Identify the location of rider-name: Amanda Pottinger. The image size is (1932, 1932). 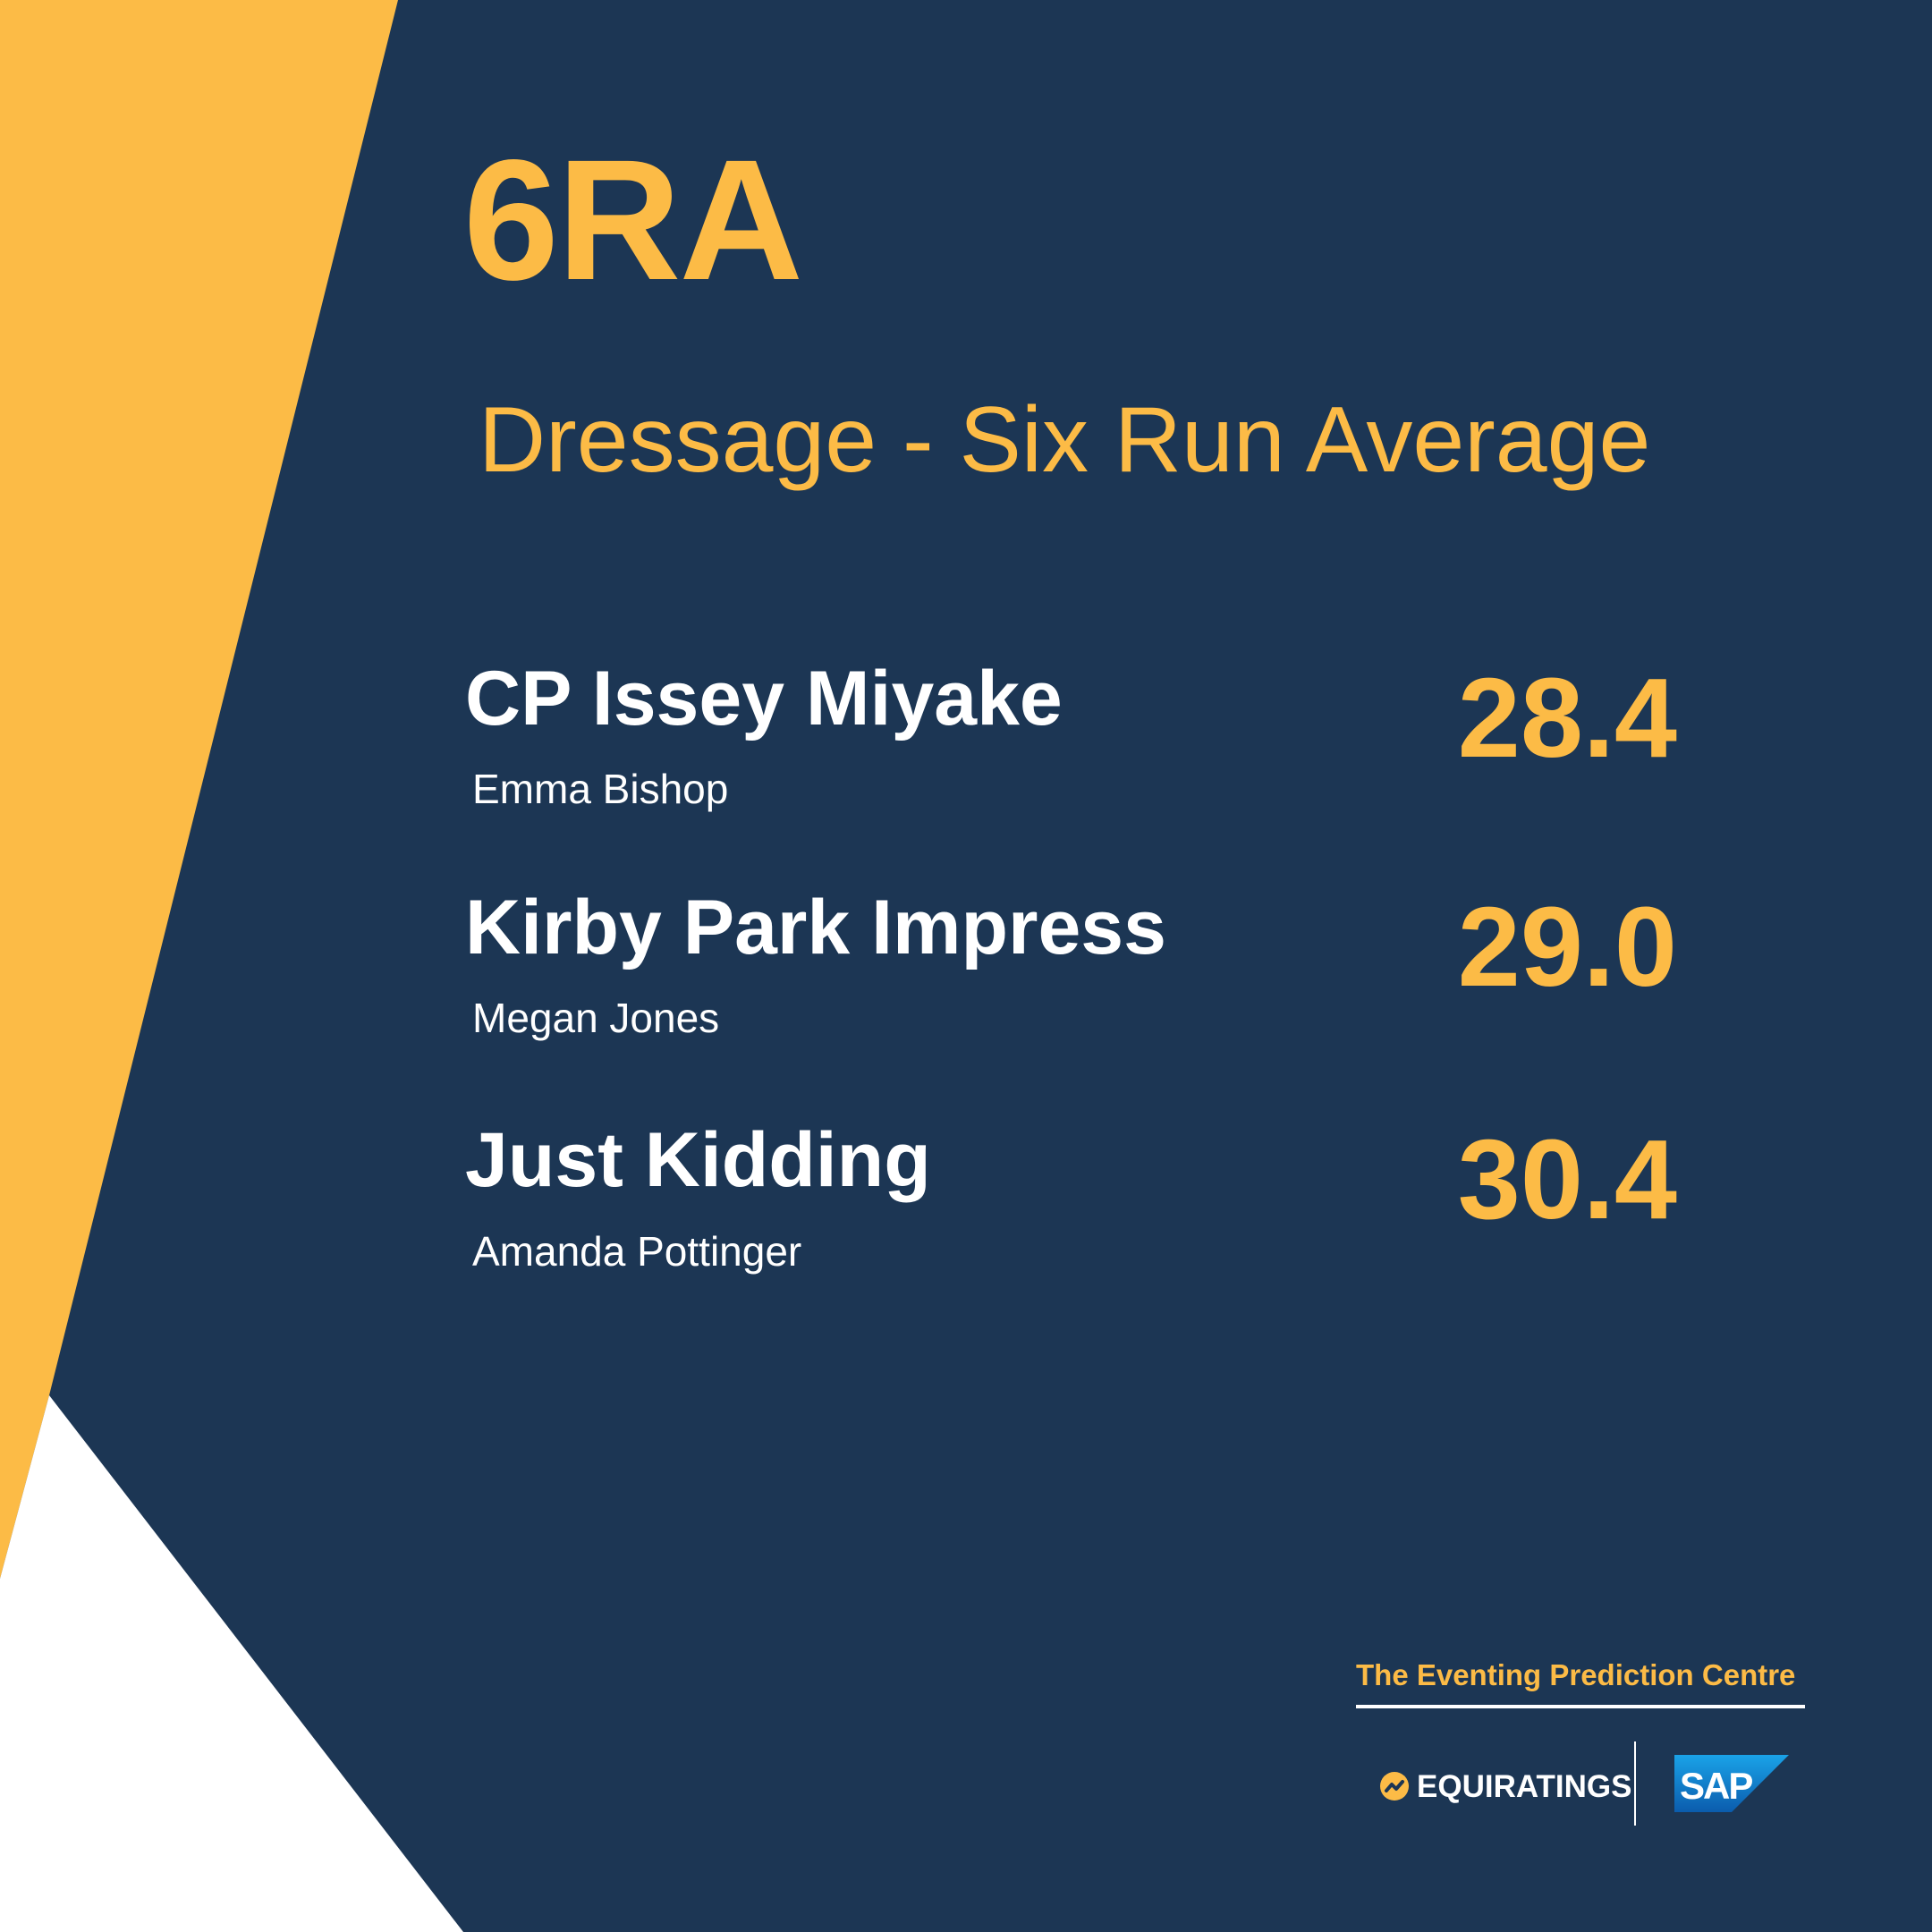
(637, 1251).